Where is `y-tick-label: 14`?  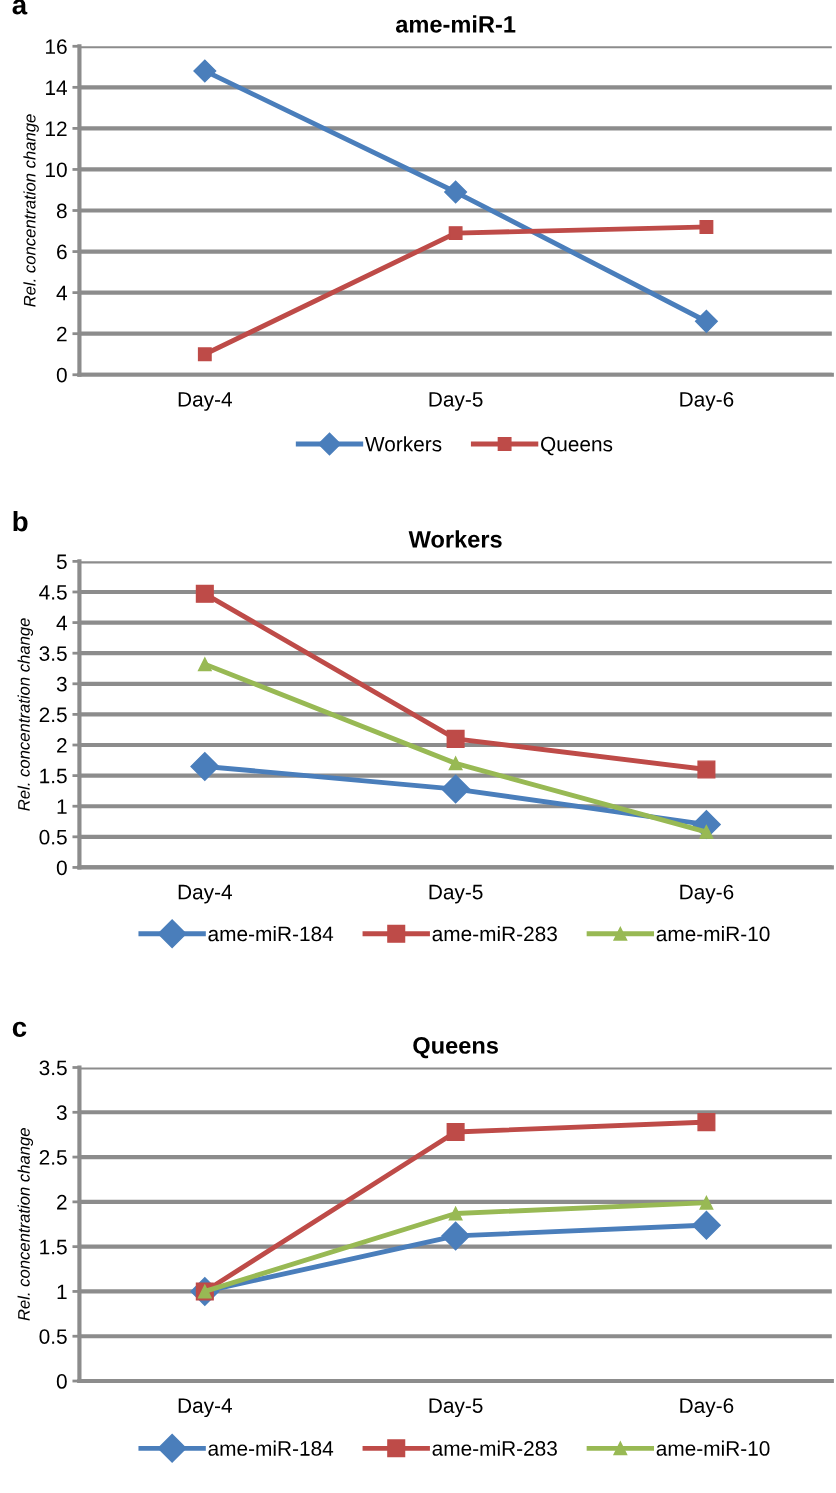
y-tick-label: 14 is located at coordinates (57, 87).